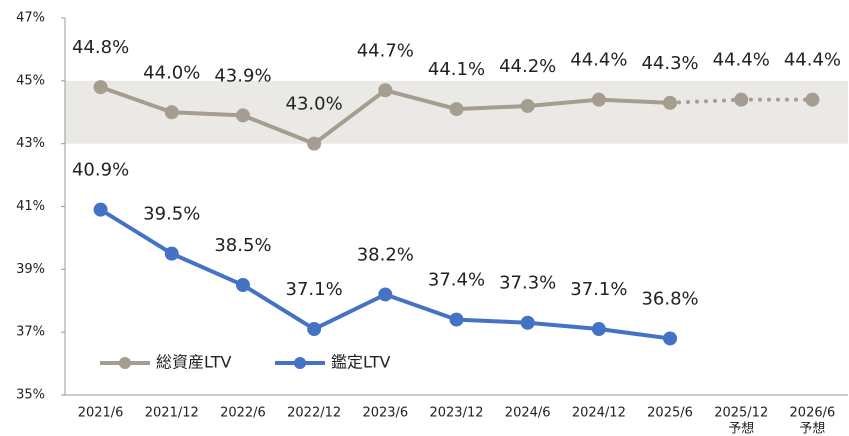  I want to click on y-tick-label: 35%, so click(30, 395).